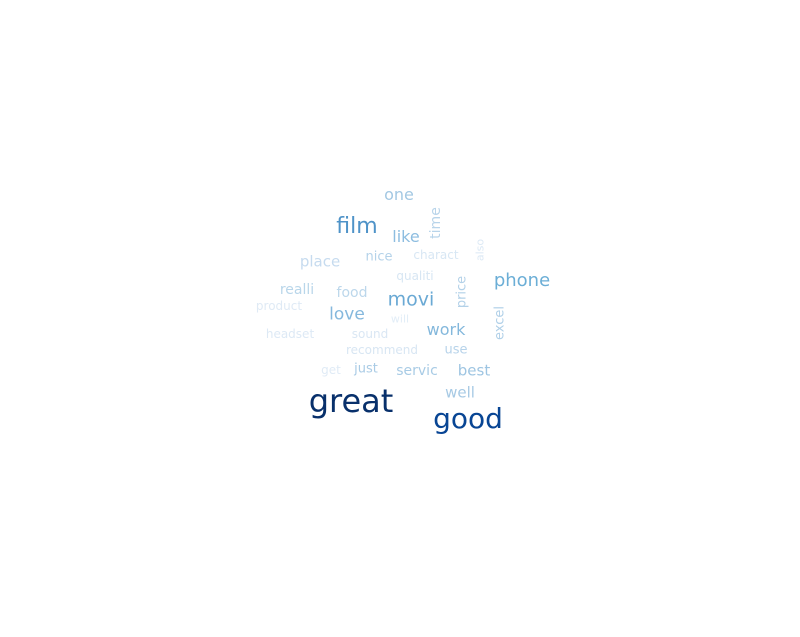 This screenshot has width=800, height=637. What do you see at coordinates (351, 401) in the screenshot?
I see `word-great: great` at bounding box center [351, 401].